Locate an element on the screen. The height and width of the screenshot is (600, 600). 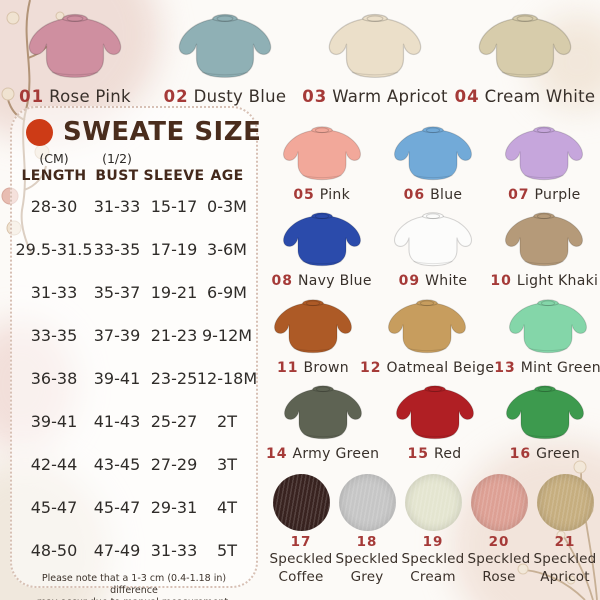
column-header-length: LENGTH is located at coordinates (54, 175).